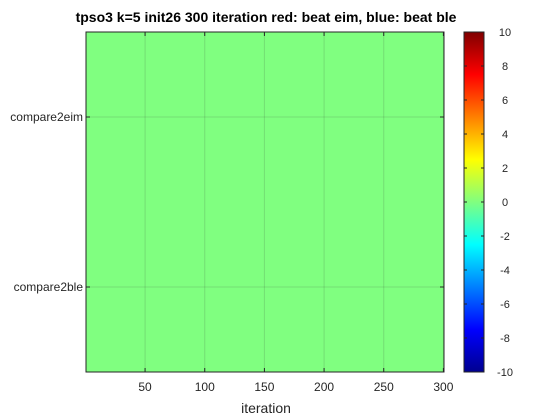 The width and height of the screenshot is (560, 420). I want to click on colorbar-tick-label: 4, so click(505, 135).